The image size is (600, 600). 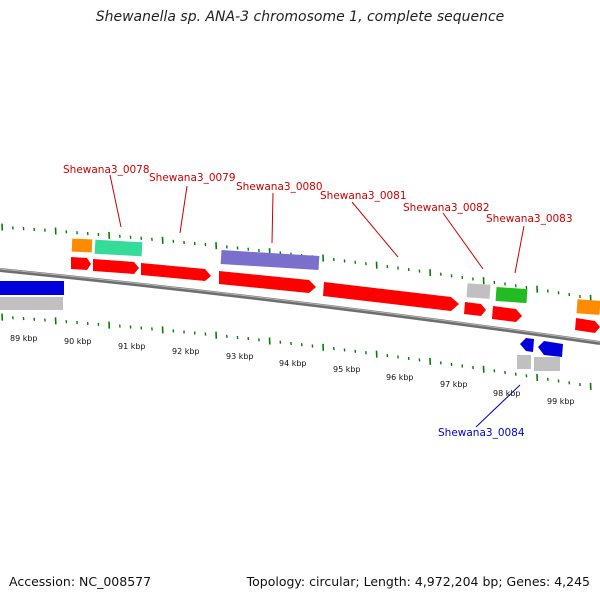 I want to click on kbp-label: 96 kbp, so click(x=400, y=377).